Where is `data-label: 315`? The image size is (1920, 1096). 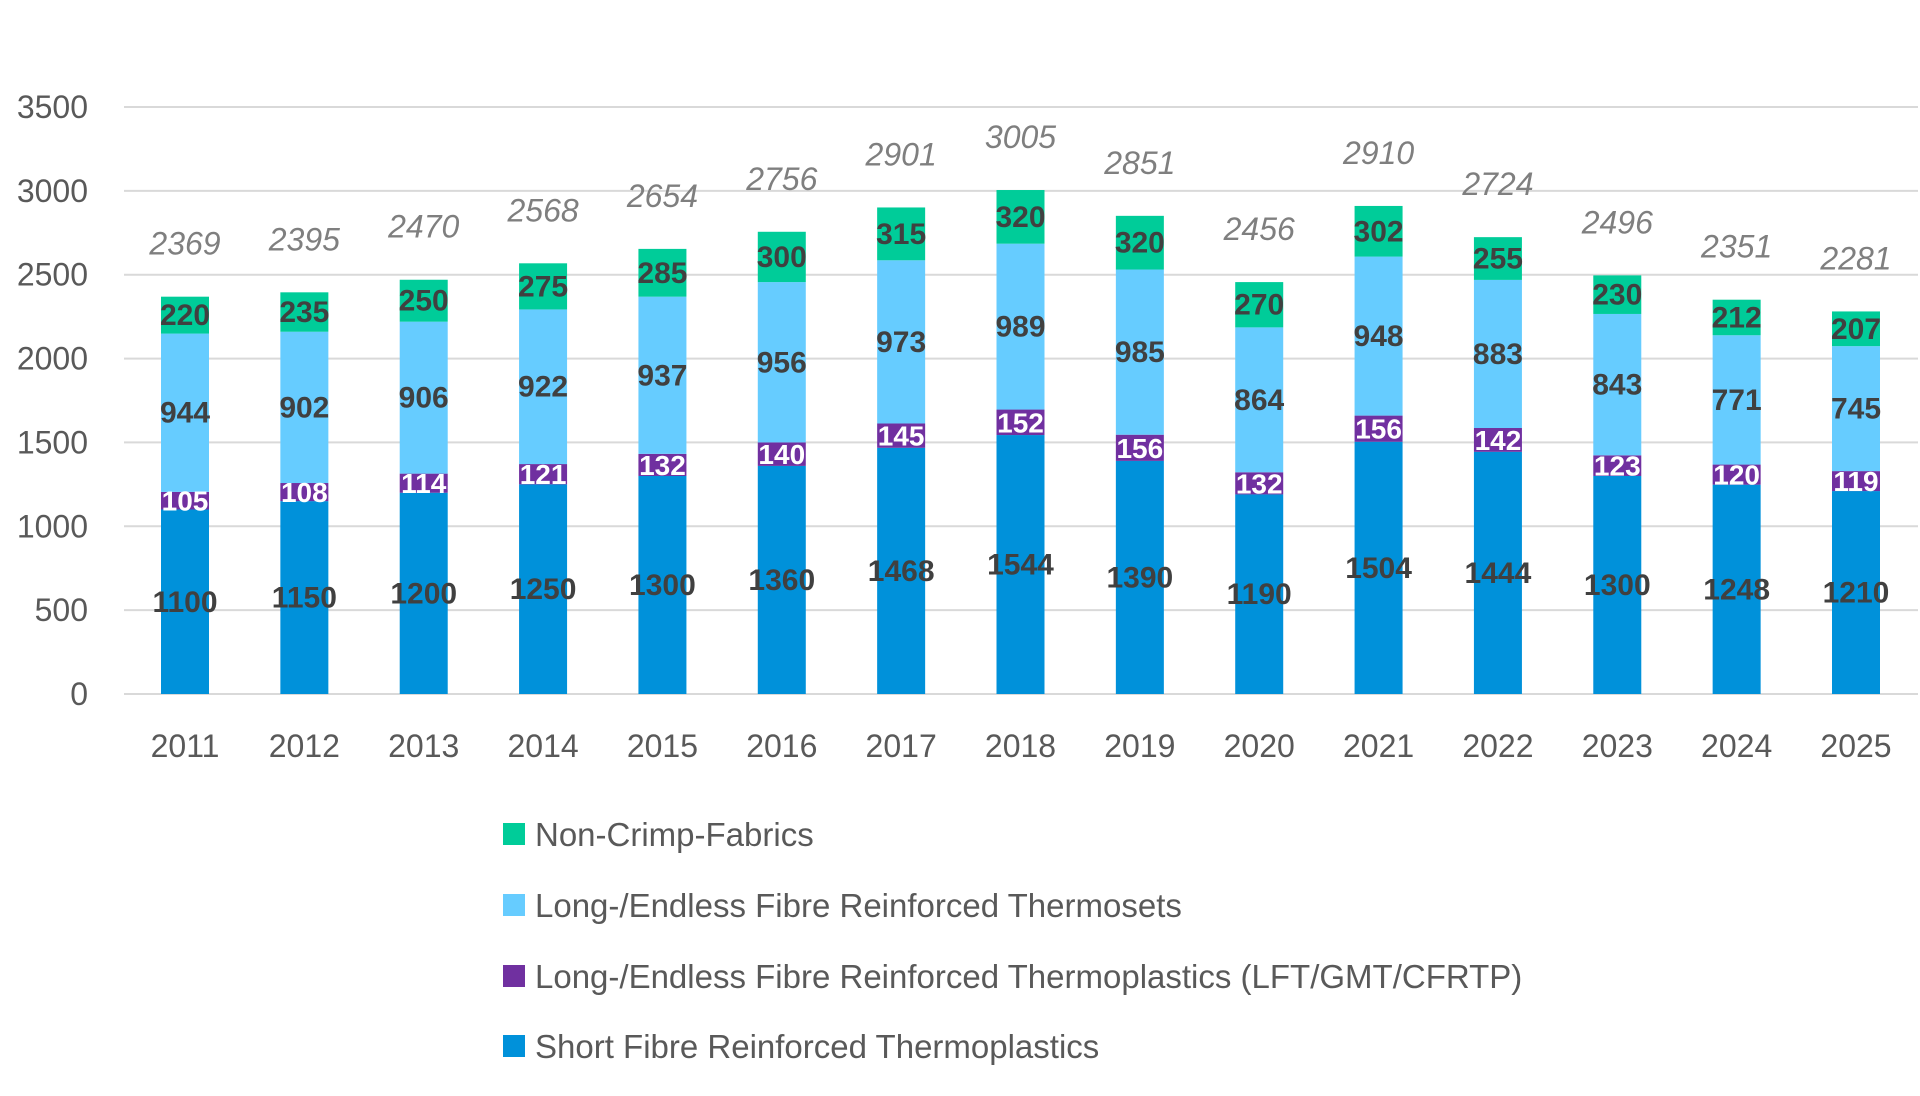 data-label: 315 is located at coordinates (901, 234).